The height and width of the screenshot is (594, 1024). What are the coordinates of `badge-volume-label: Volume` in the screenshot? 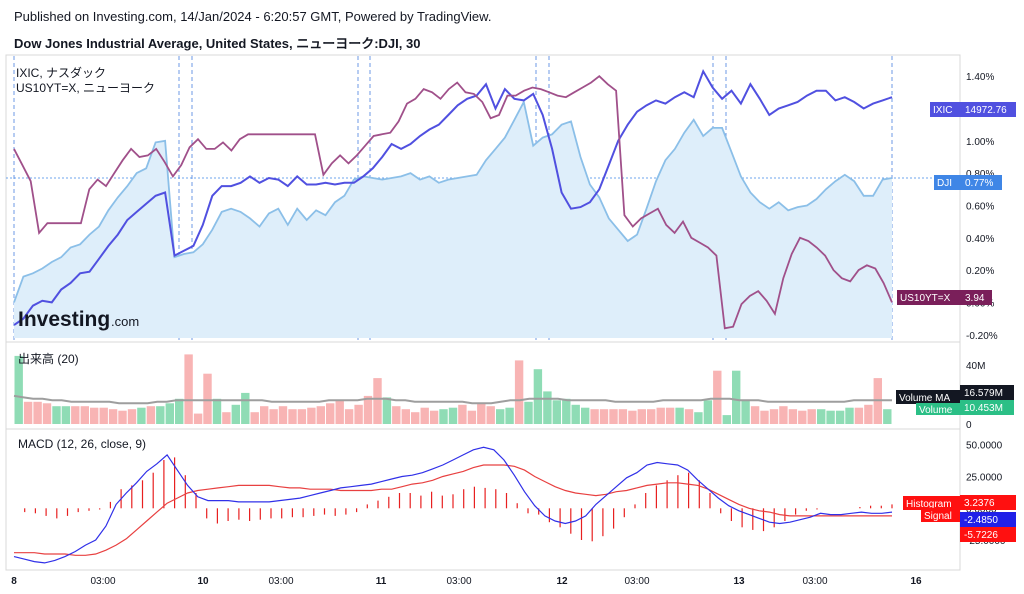 It's located at (936, 410).